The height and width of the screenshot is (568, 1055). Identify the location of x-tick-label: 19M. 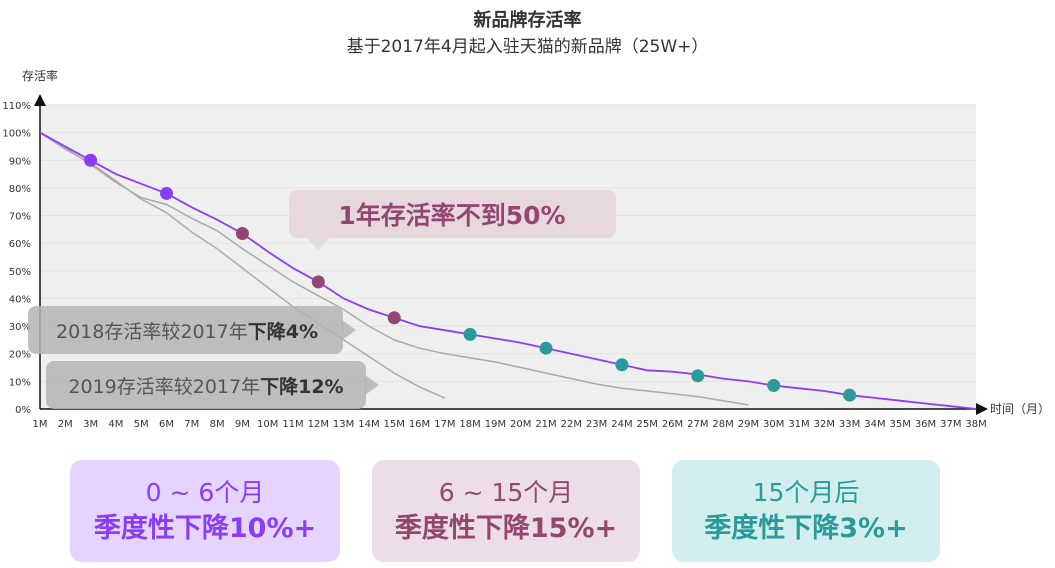
(495, 424).